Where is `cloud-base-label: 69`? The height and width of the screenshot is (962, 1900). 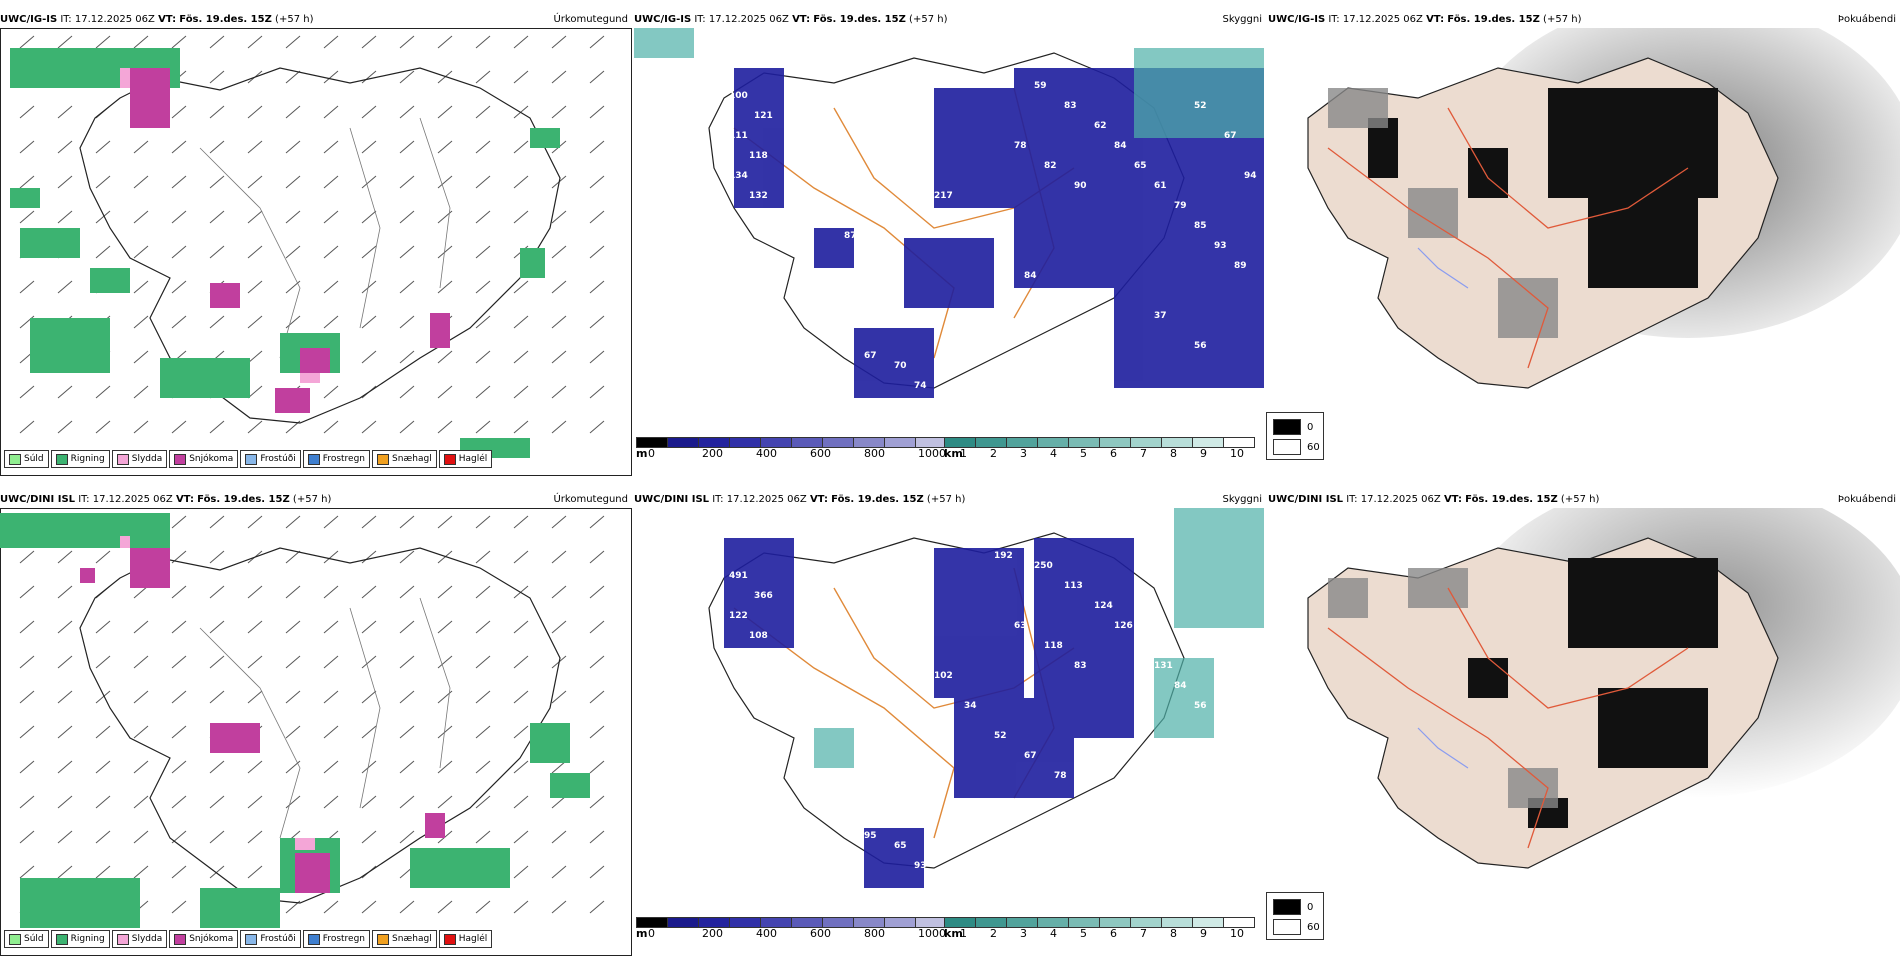
cloud-base-label: 69 is located at coordinates (940, 886).